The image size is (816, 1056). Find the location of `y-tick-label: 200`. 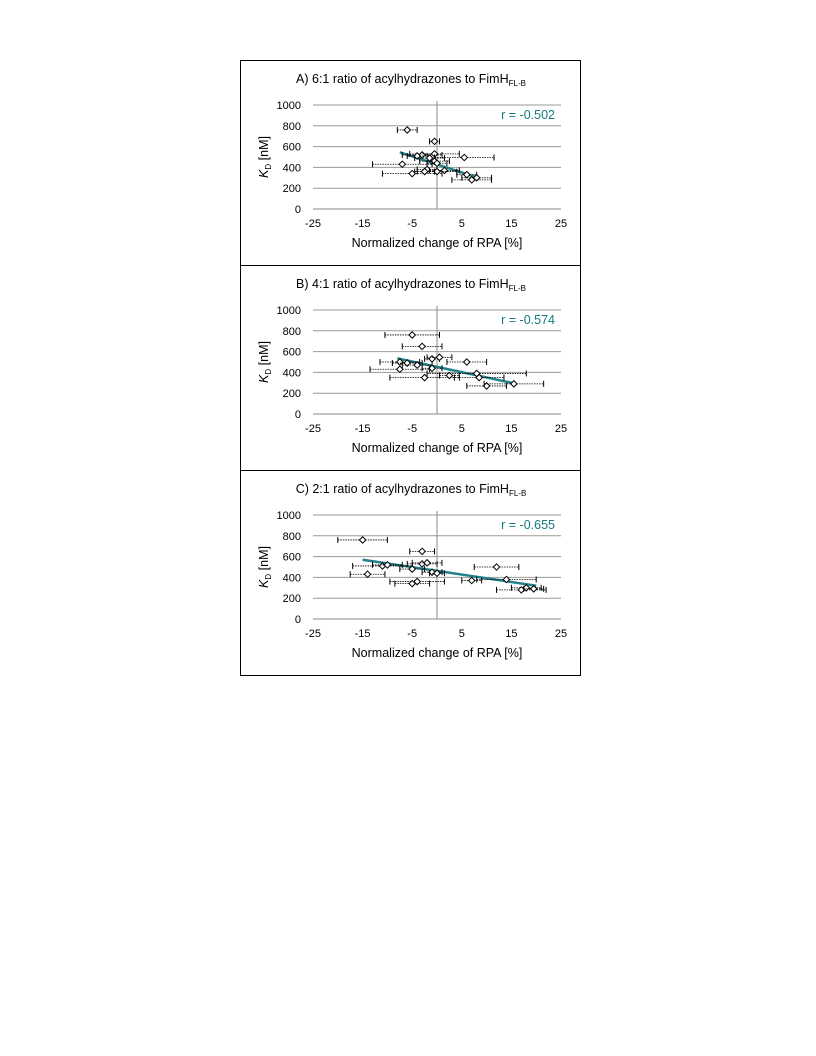

y-tick-label: 200 is located at coordinates (292, 394).